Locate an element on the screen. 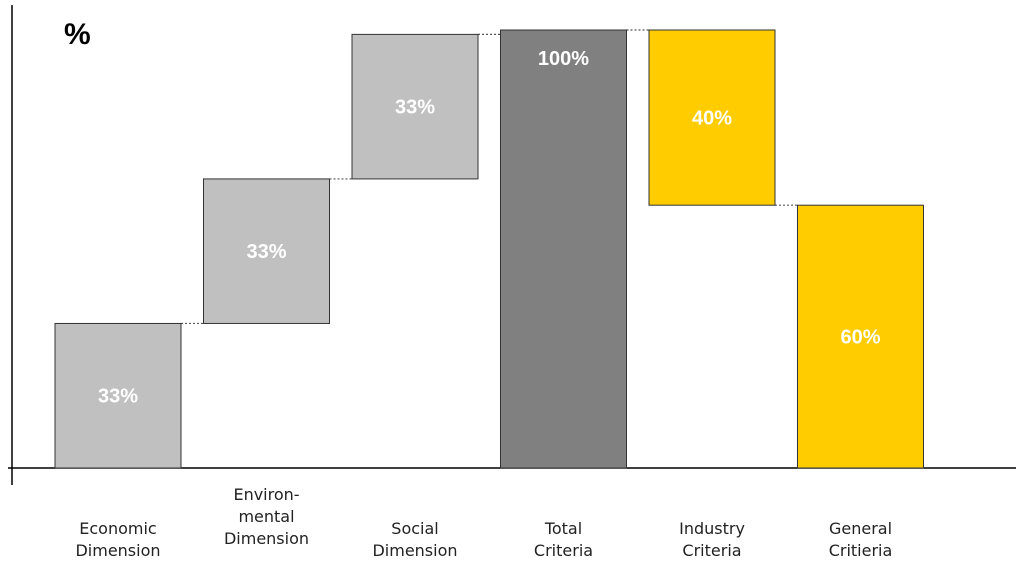 This screenshot has width=1024, height=577. category-label: Critieria is located at coordinates (861, 550).